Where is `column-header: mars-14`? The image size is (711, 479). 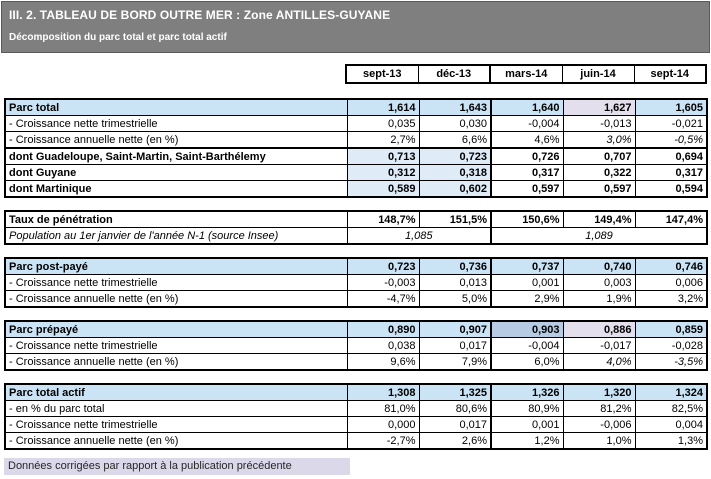 column-header: mars-14 is located at coordinates (526, 74).